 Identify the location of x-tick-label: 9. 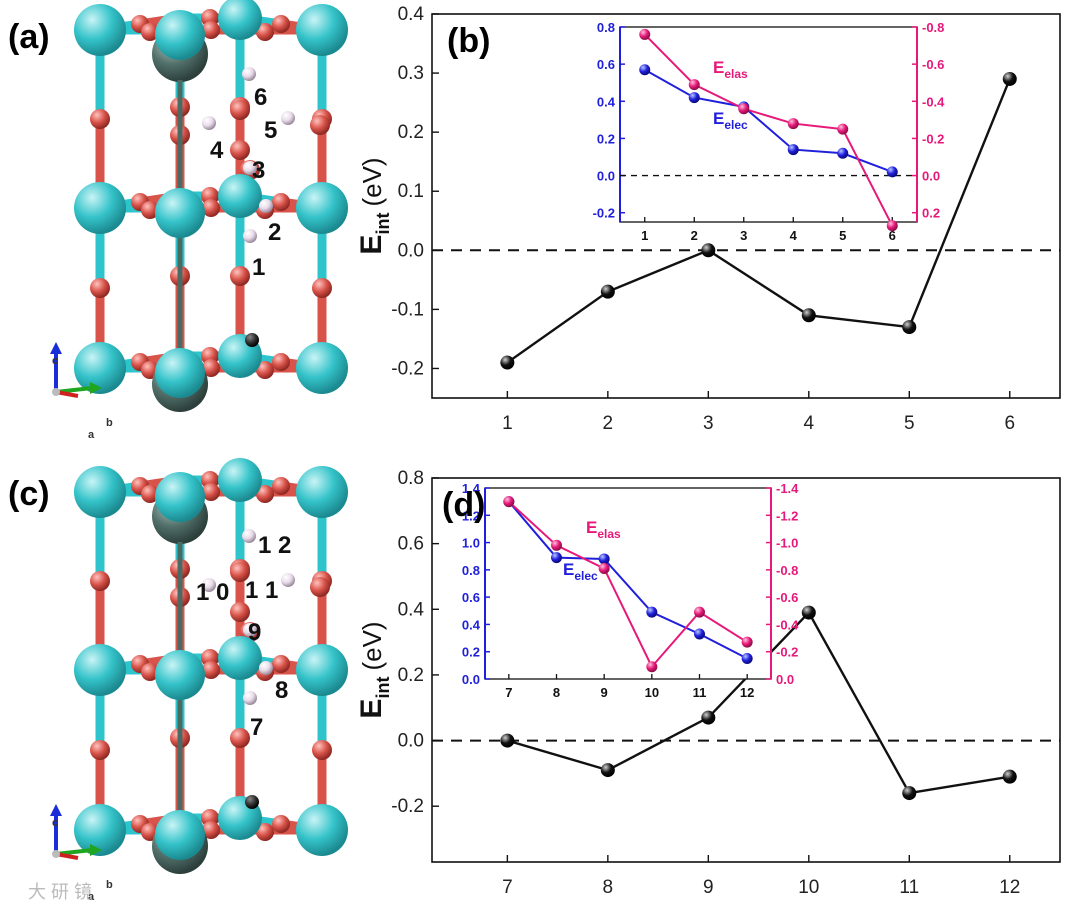
(708, 887).